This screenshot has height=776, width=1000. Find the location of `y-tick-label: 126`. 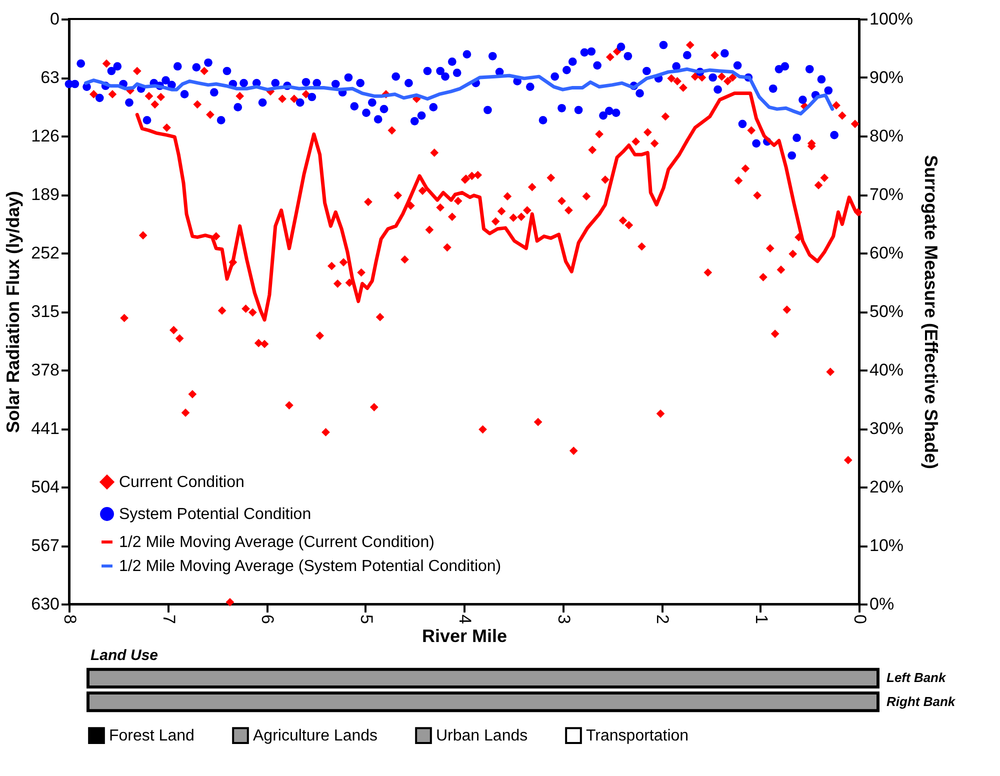

y-tick-label: 126 is located at coordinates (45, 136).